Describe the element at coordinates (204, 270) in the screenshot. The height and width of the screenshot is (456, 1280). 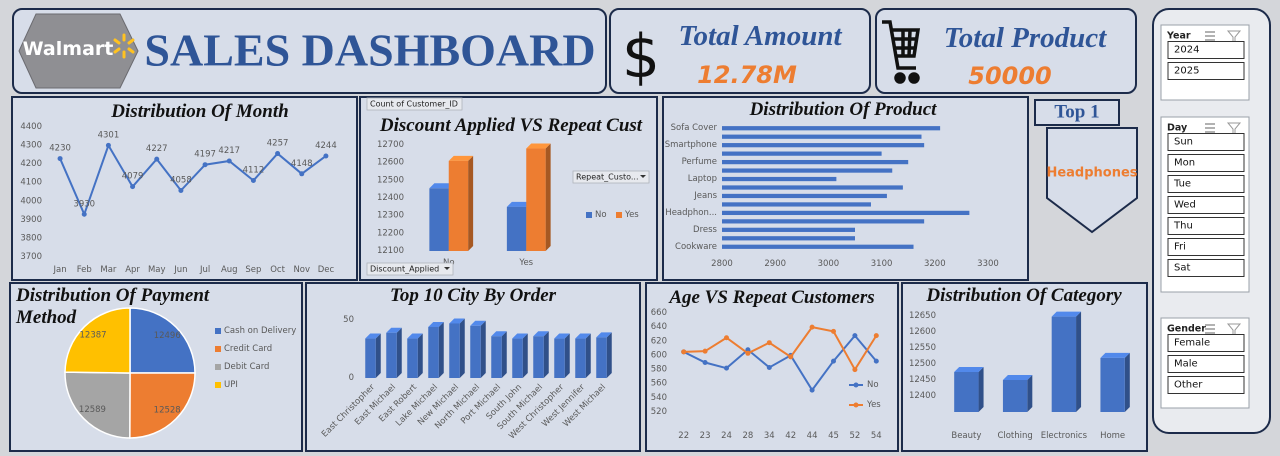
I see `x-tick-label: Jul` at that location.